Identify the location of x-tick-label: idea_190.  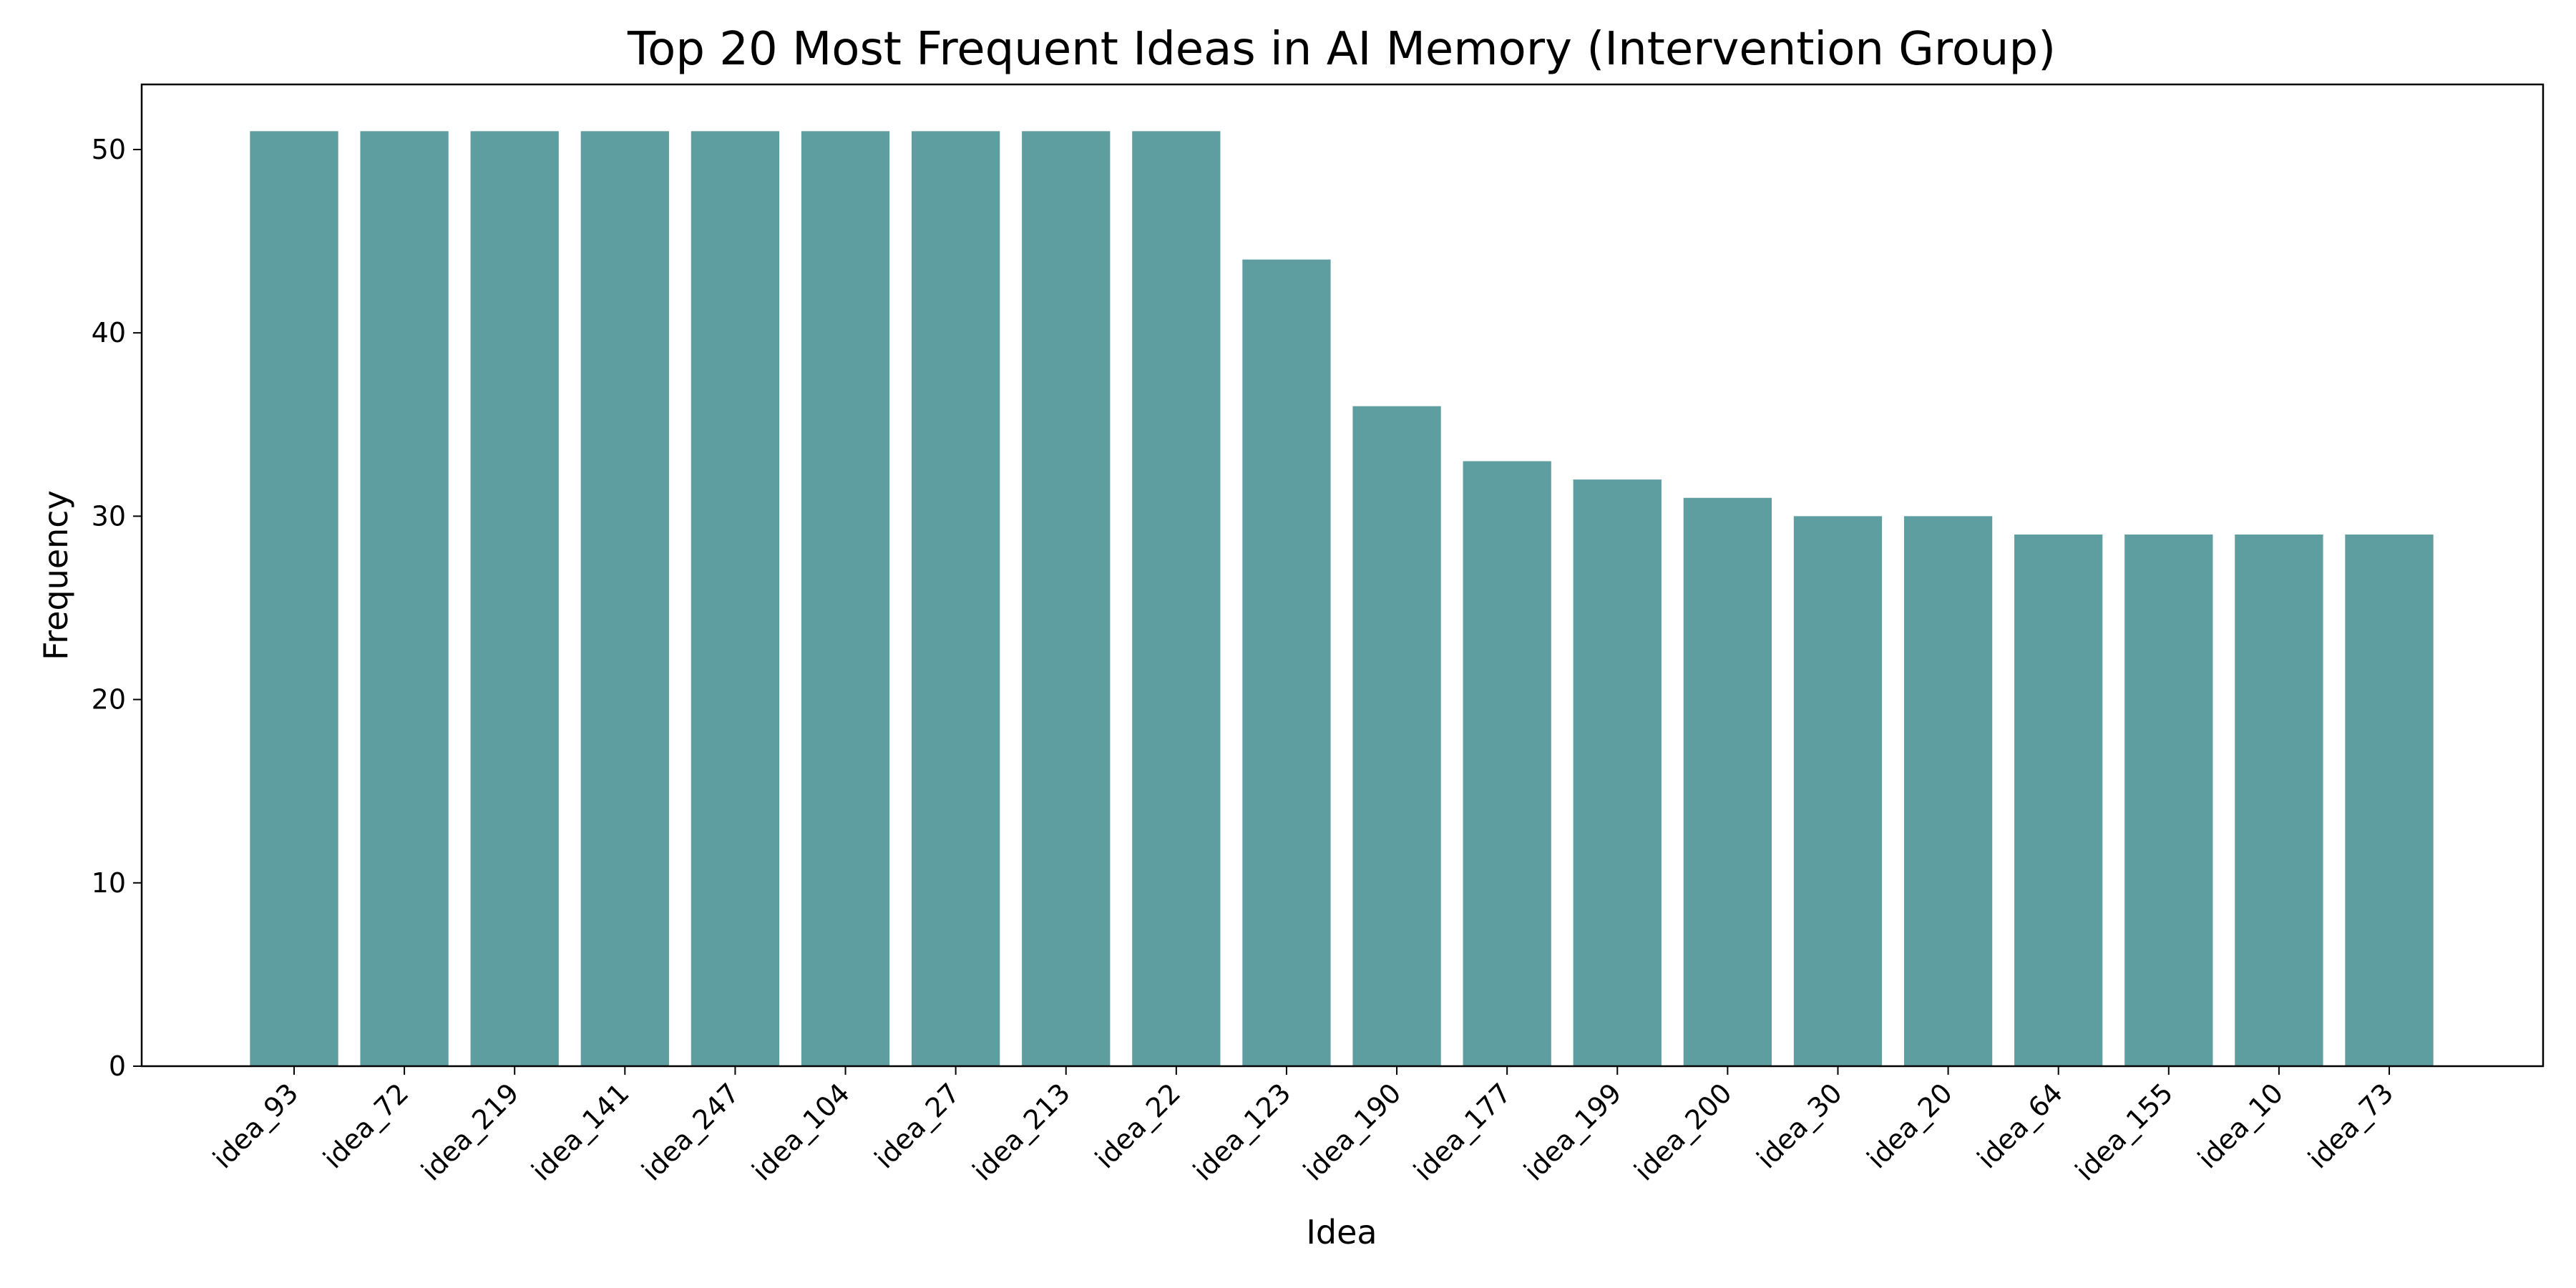
(1352, 1131).